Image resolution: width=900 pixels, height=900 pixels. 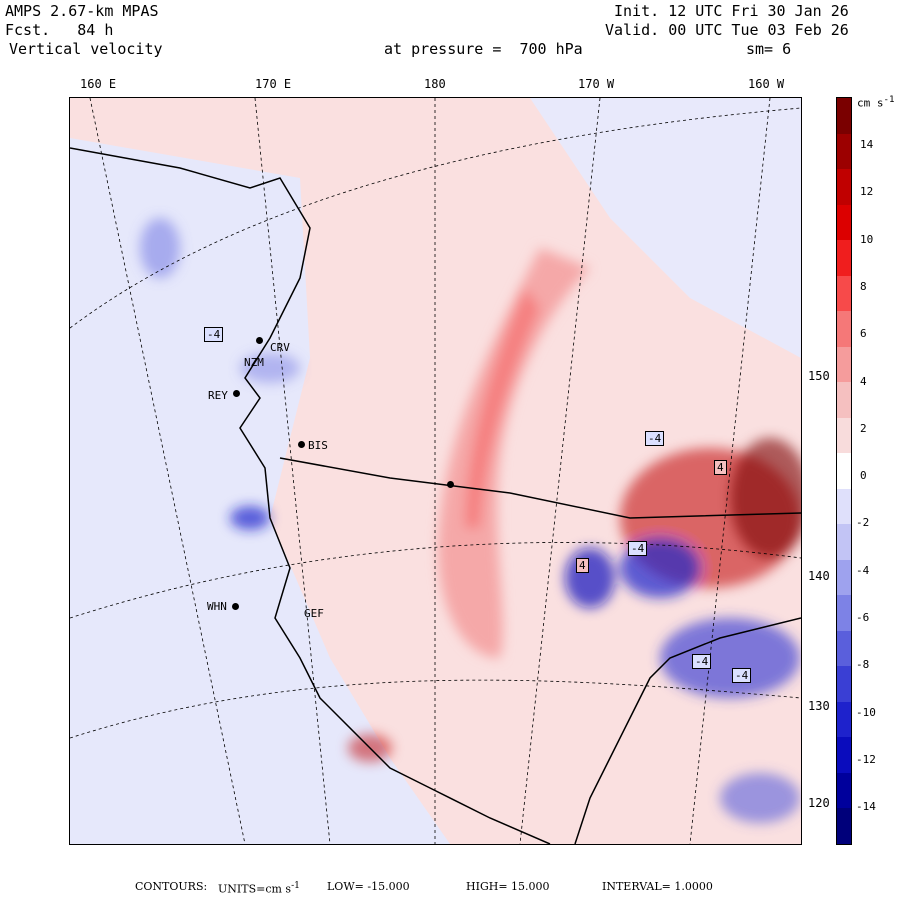 I want to click on coastline-east, so click(x=687, y=730).